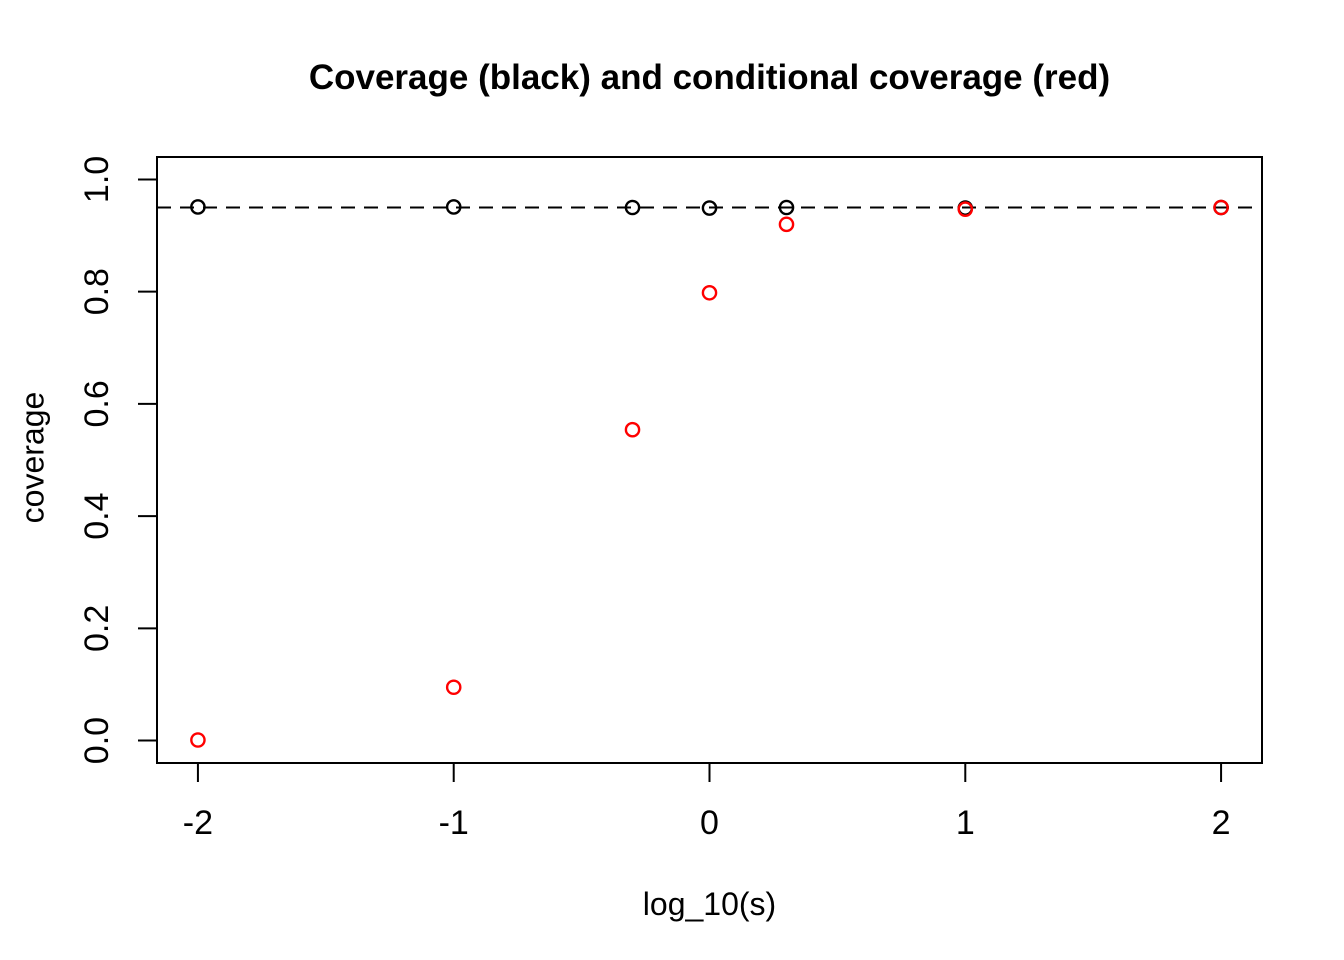 The image size is (1344, 960). Describe the element at coordinates (97, 515) in the screenshot. I see `y-tick-label: 0.4` at that location.